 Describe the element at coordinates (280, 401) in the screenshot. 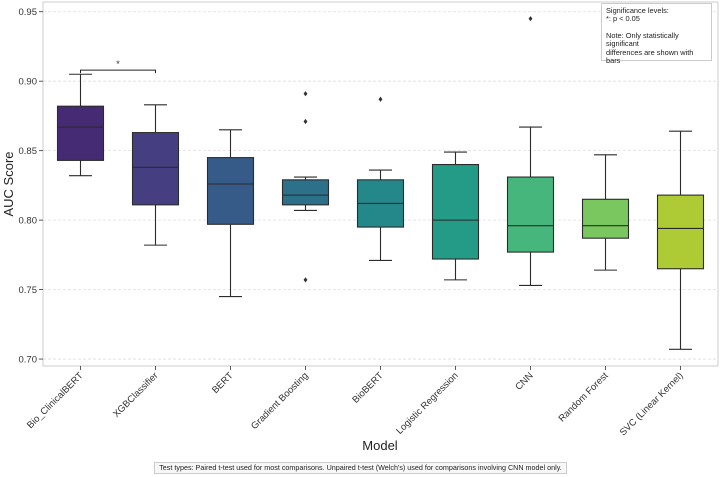

I see `x-tick-label: Gradient Boosting` at that location.